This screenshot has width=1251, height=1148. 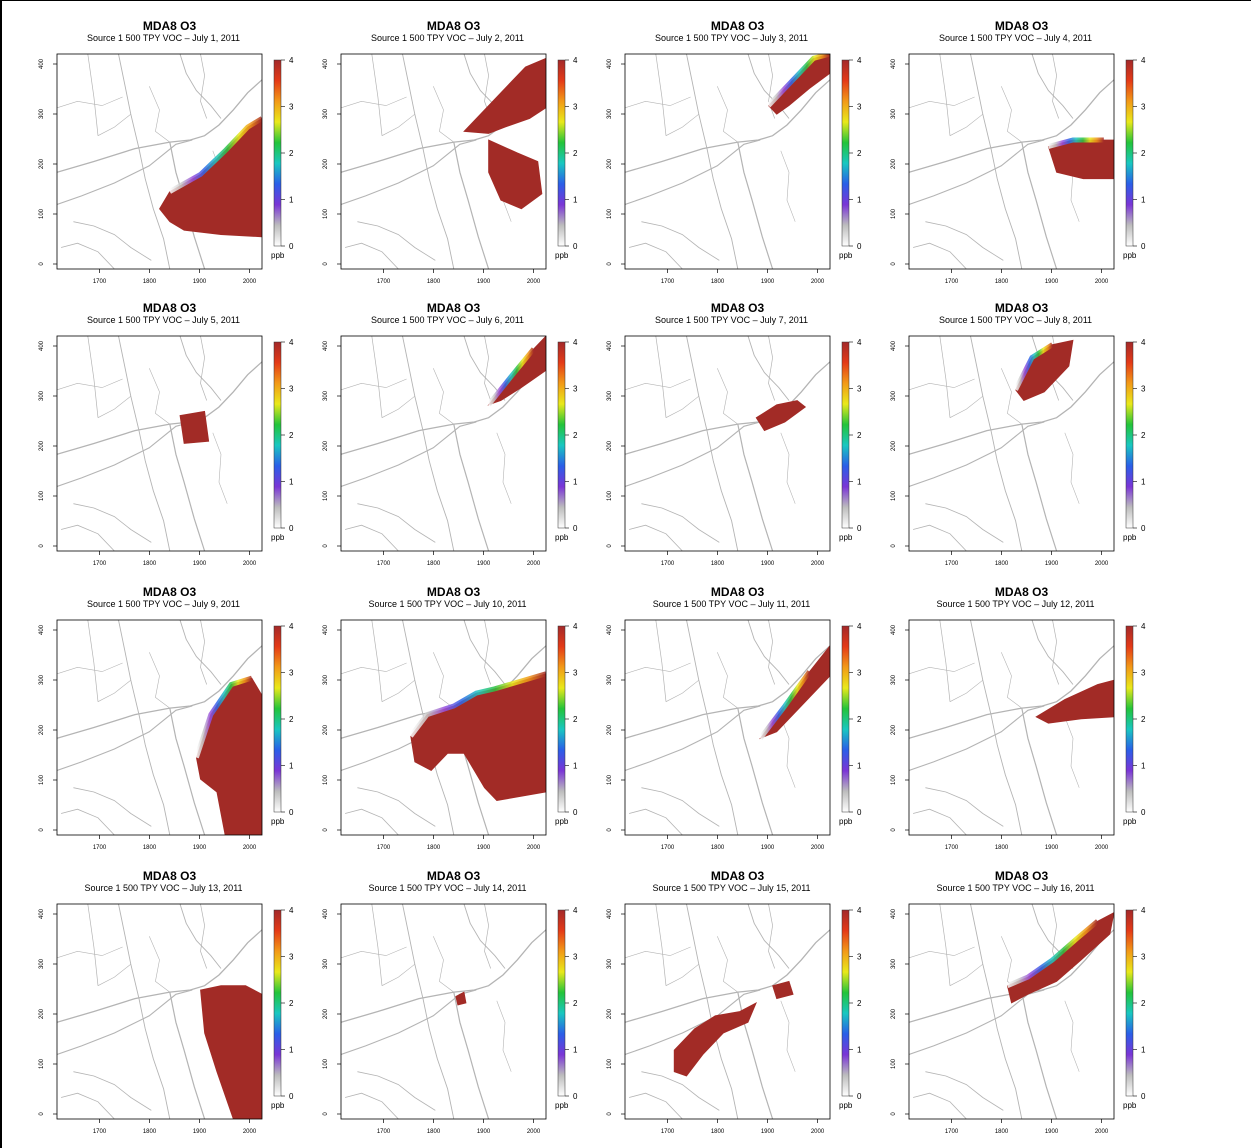 I want to click on x-tick-label: 2000, so click(x=1102, y=848).